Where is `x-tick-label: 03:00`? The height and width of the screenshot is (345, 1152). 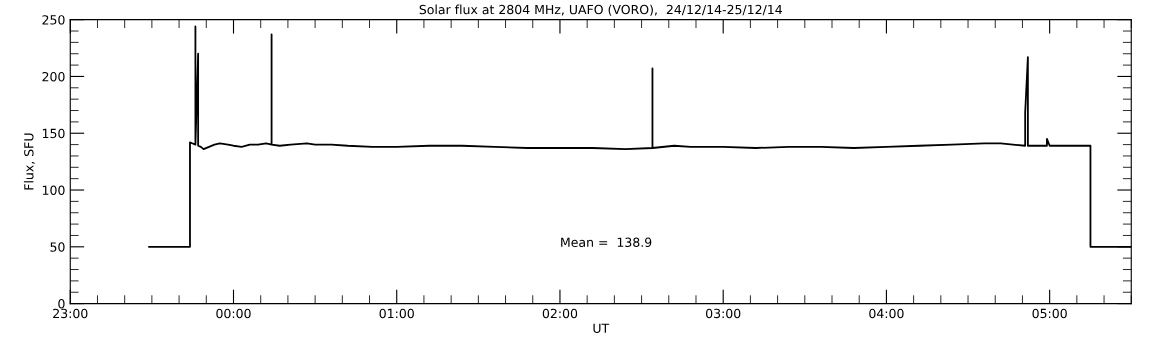
x-tick-label: 03:00 is located at coordinates (723, 313).